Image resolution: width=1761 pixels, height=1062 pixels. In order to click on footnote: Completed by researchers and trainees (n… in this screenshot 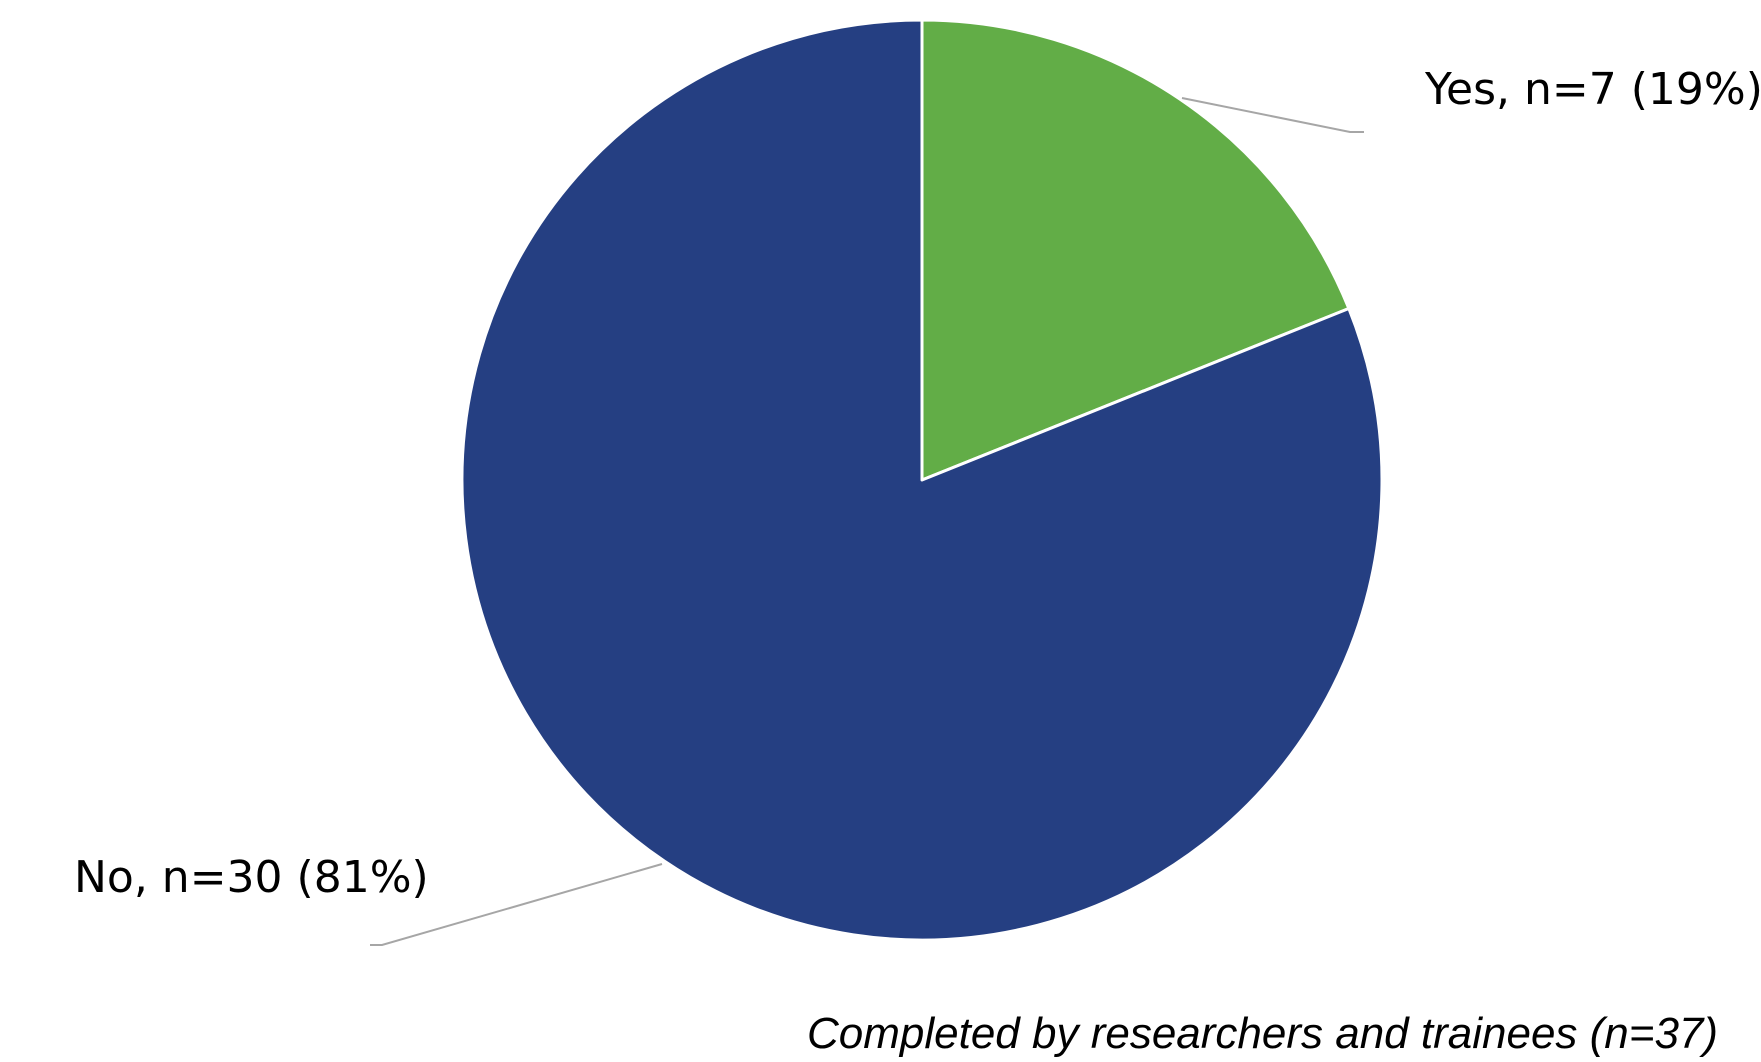, I will do `click(1262, 1033)`.